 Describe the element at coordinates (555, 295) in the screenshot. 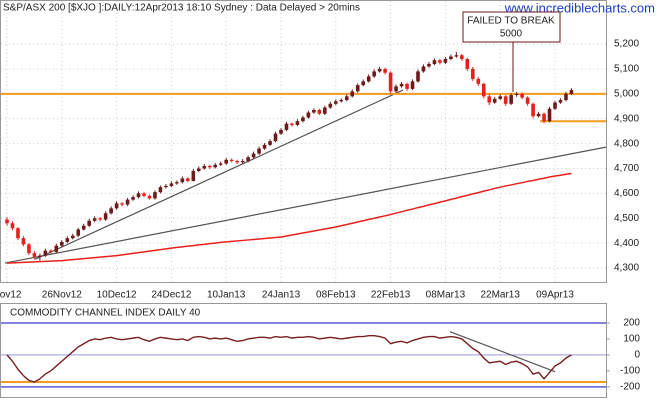

I see `x-tick-label: 09Apr13` at that location.